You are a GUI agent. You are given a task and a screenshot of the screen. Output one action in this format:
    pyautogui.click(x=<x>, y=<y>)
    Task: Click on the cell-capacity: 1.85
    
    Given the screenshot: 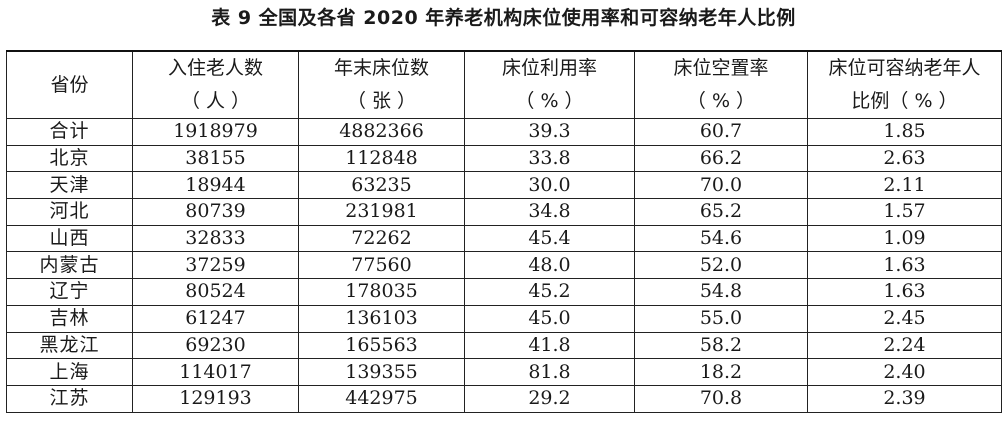 What is the action you would take?
    pyautogui.click(x=904, y=132)
    